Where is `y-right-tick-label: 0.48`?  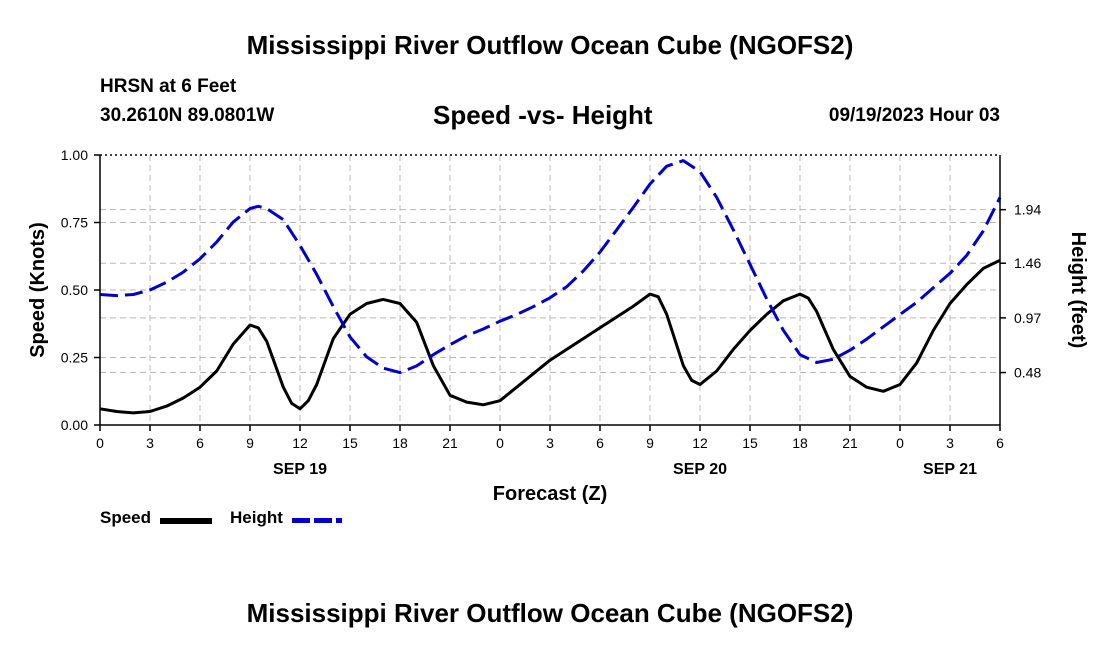 y-right-tick-label: 0.48 is located at coordinates (1027, 373).